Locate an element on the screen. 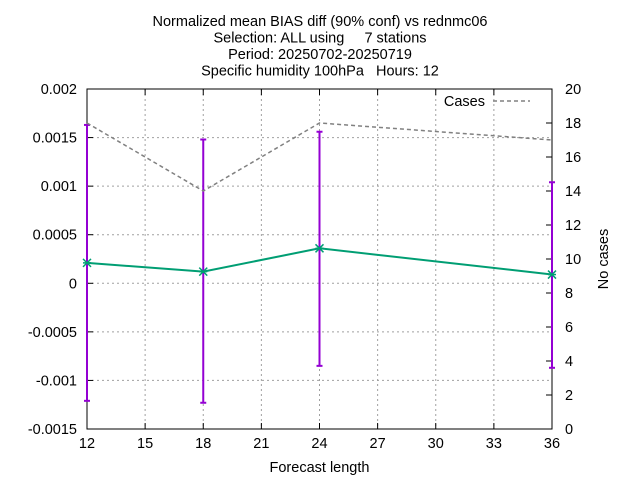  x-tick-label: 33 is located at coordinates (494, 444).